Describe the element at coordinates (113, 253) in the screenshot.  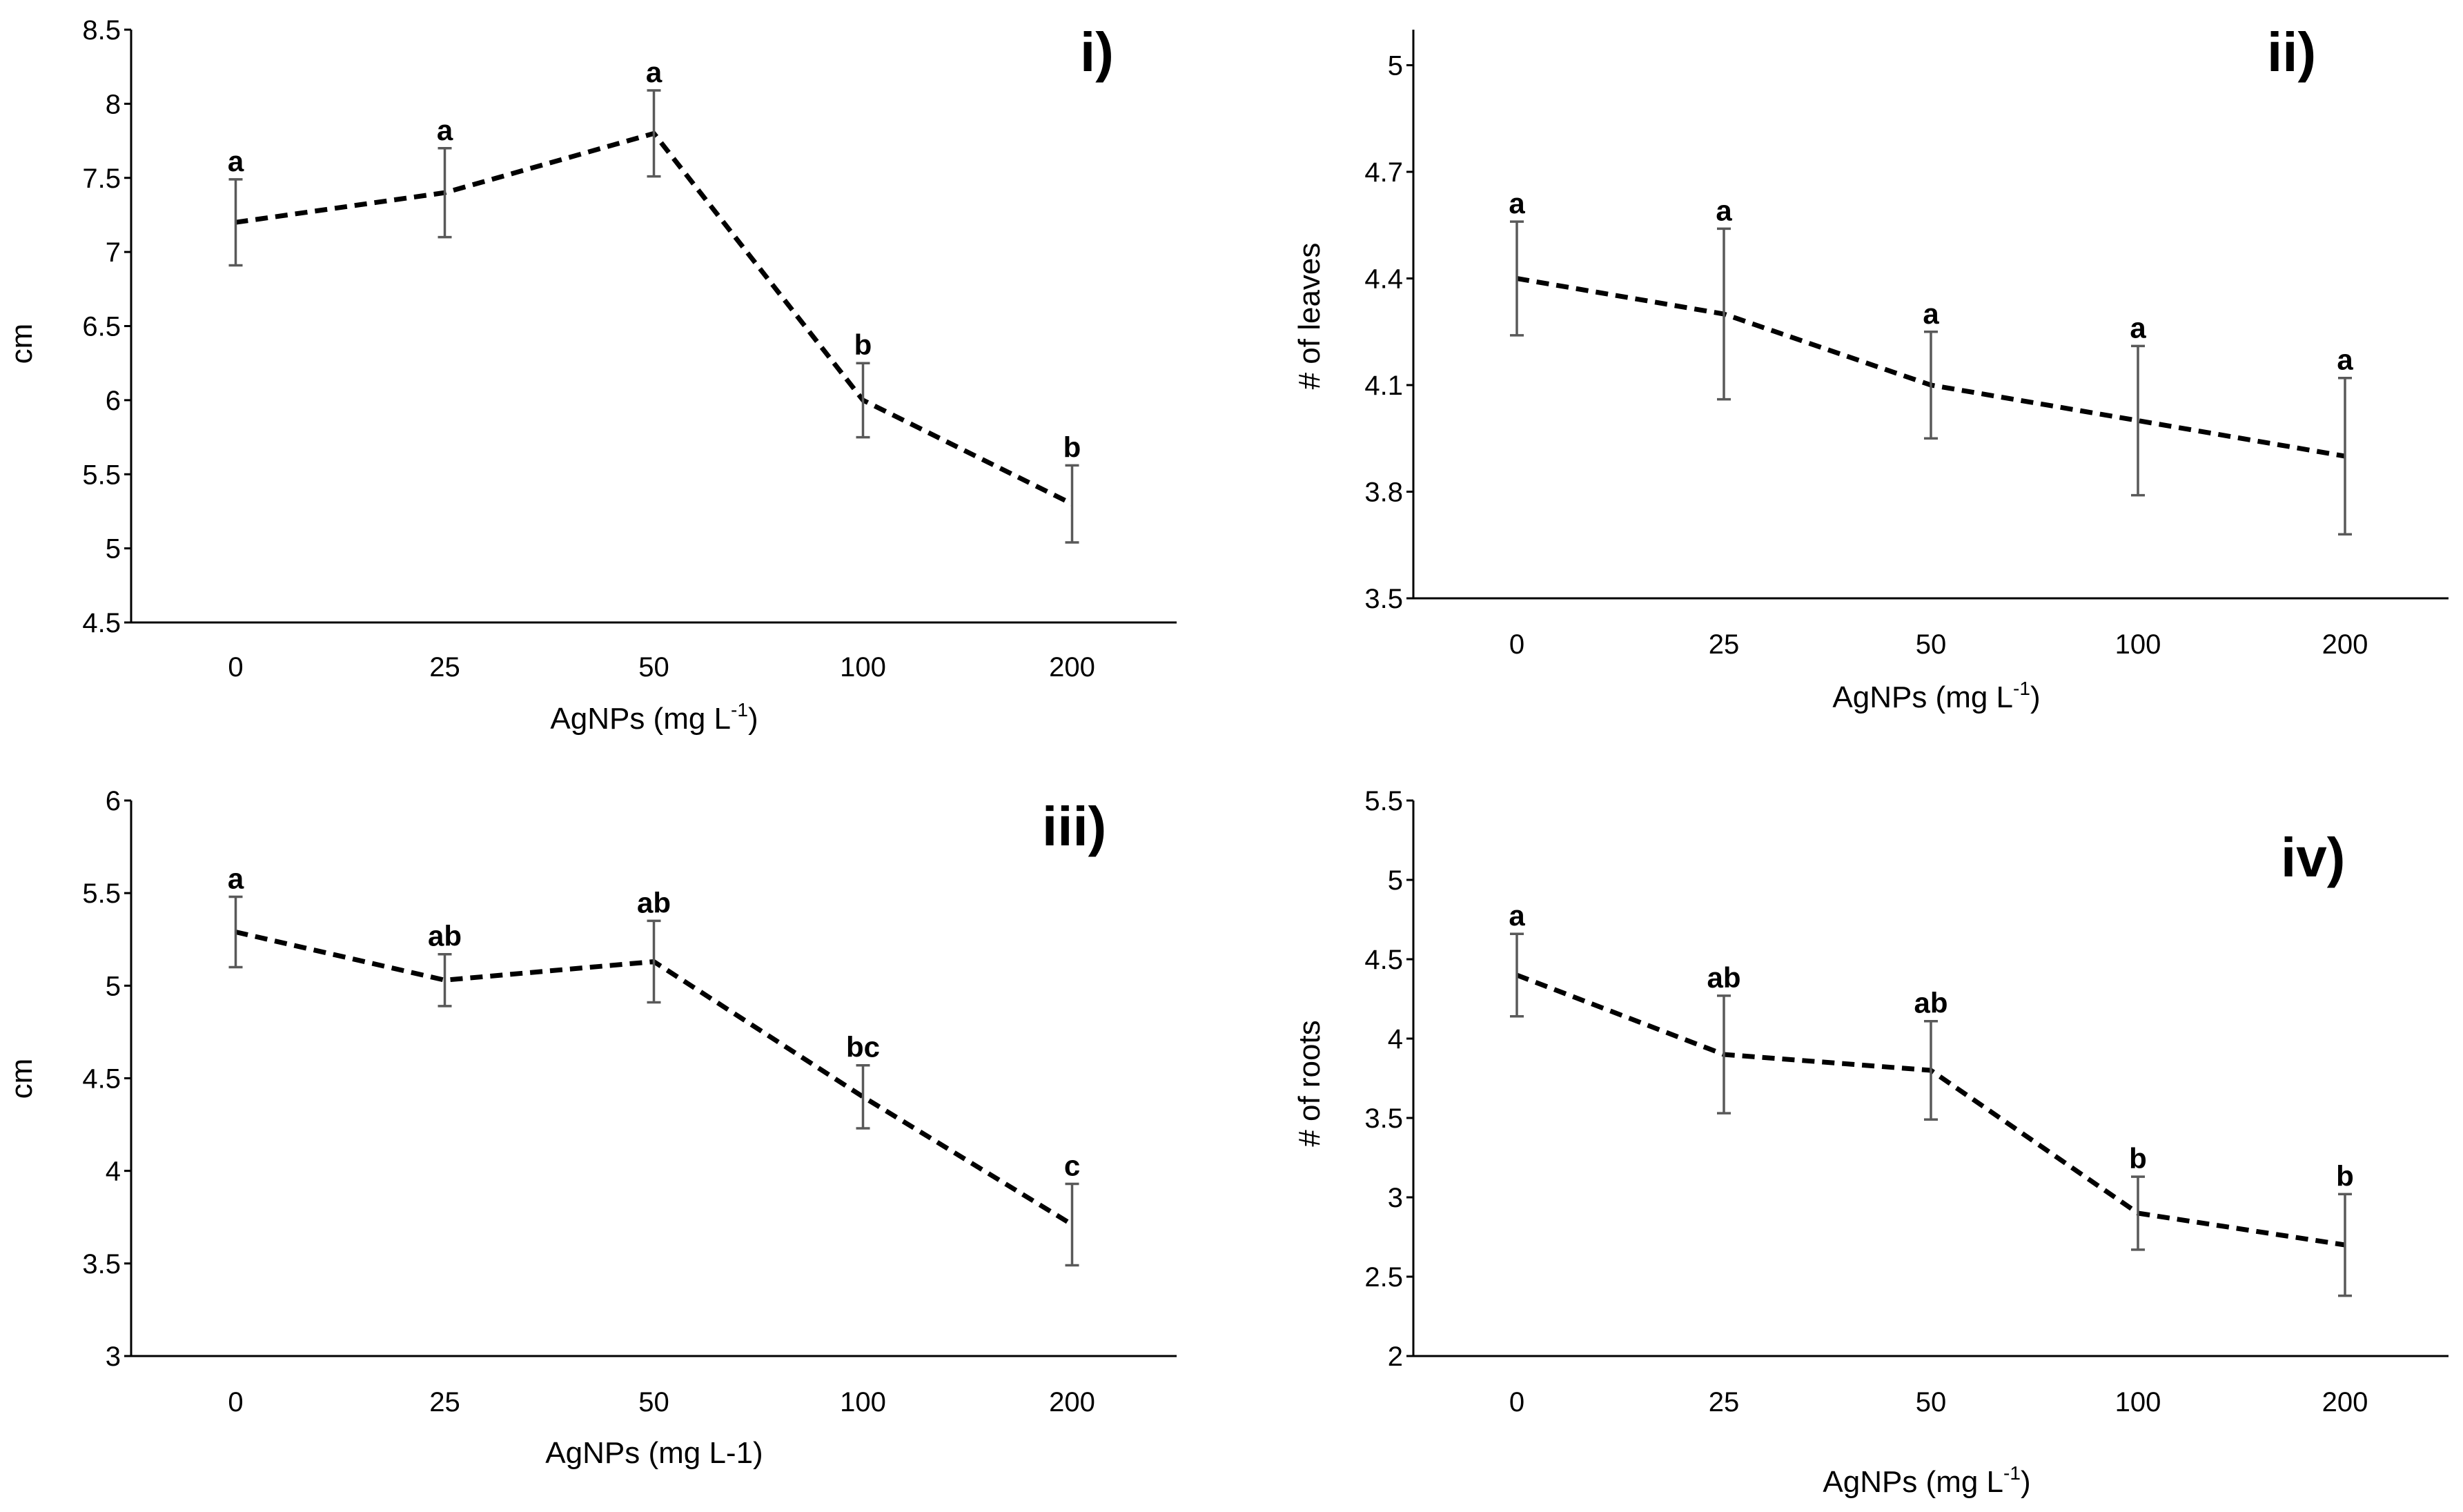
I see `y-tick-label: 7` at that location.